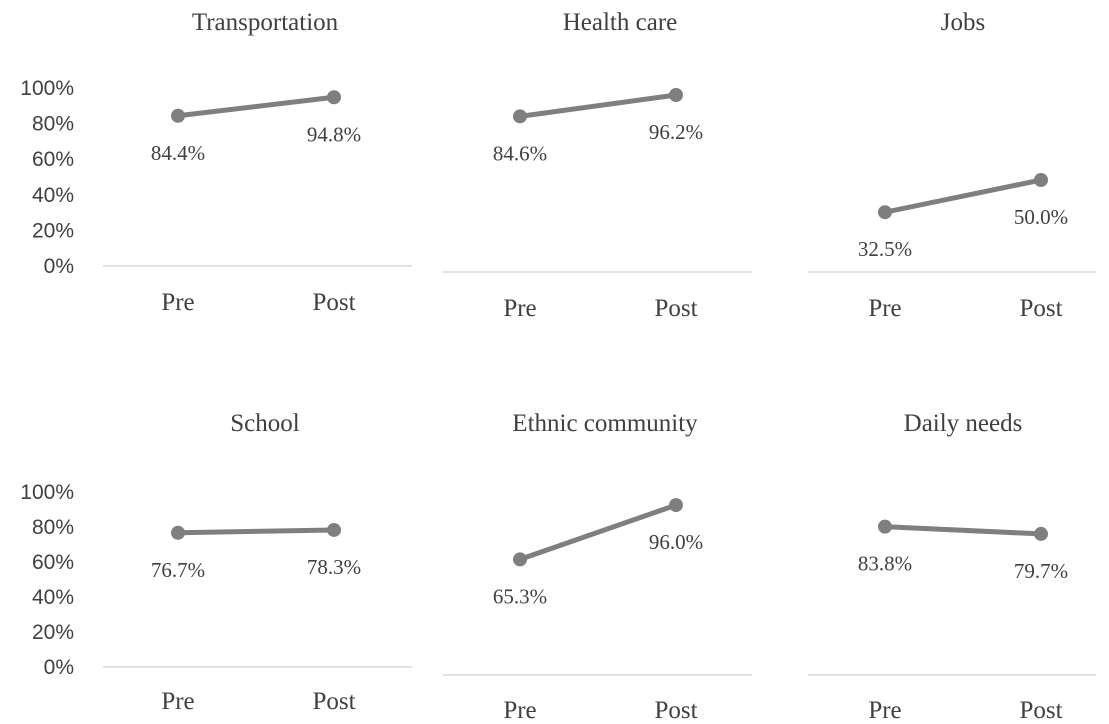  I want to click on data-label: 96.2%, so click(676, 132).